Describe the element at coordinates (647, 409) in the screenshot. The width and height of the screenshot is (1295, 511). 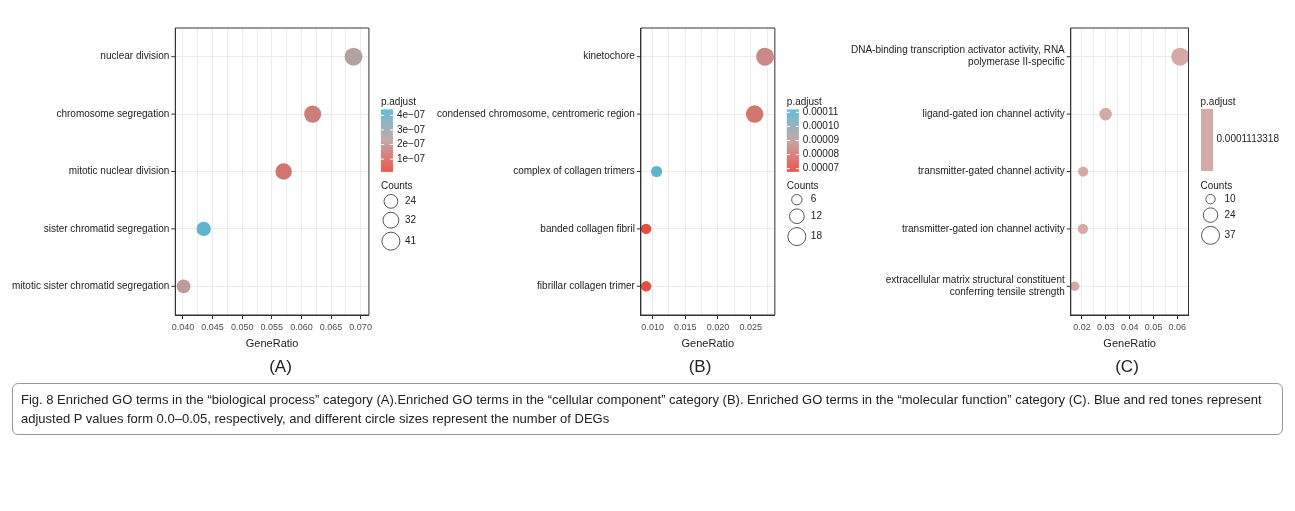
I see `caption: Fig. 8 Enriched GO terms in the “biological process” category (A).Enriched GO terms in the “cellular component” category (B). Enriched GO terms in the “molecular function” category (C). Blue and red tones represent adjusted P values form 0.0–0.05, respectively, and different circle sizes represent the number of DEGs` at that location.